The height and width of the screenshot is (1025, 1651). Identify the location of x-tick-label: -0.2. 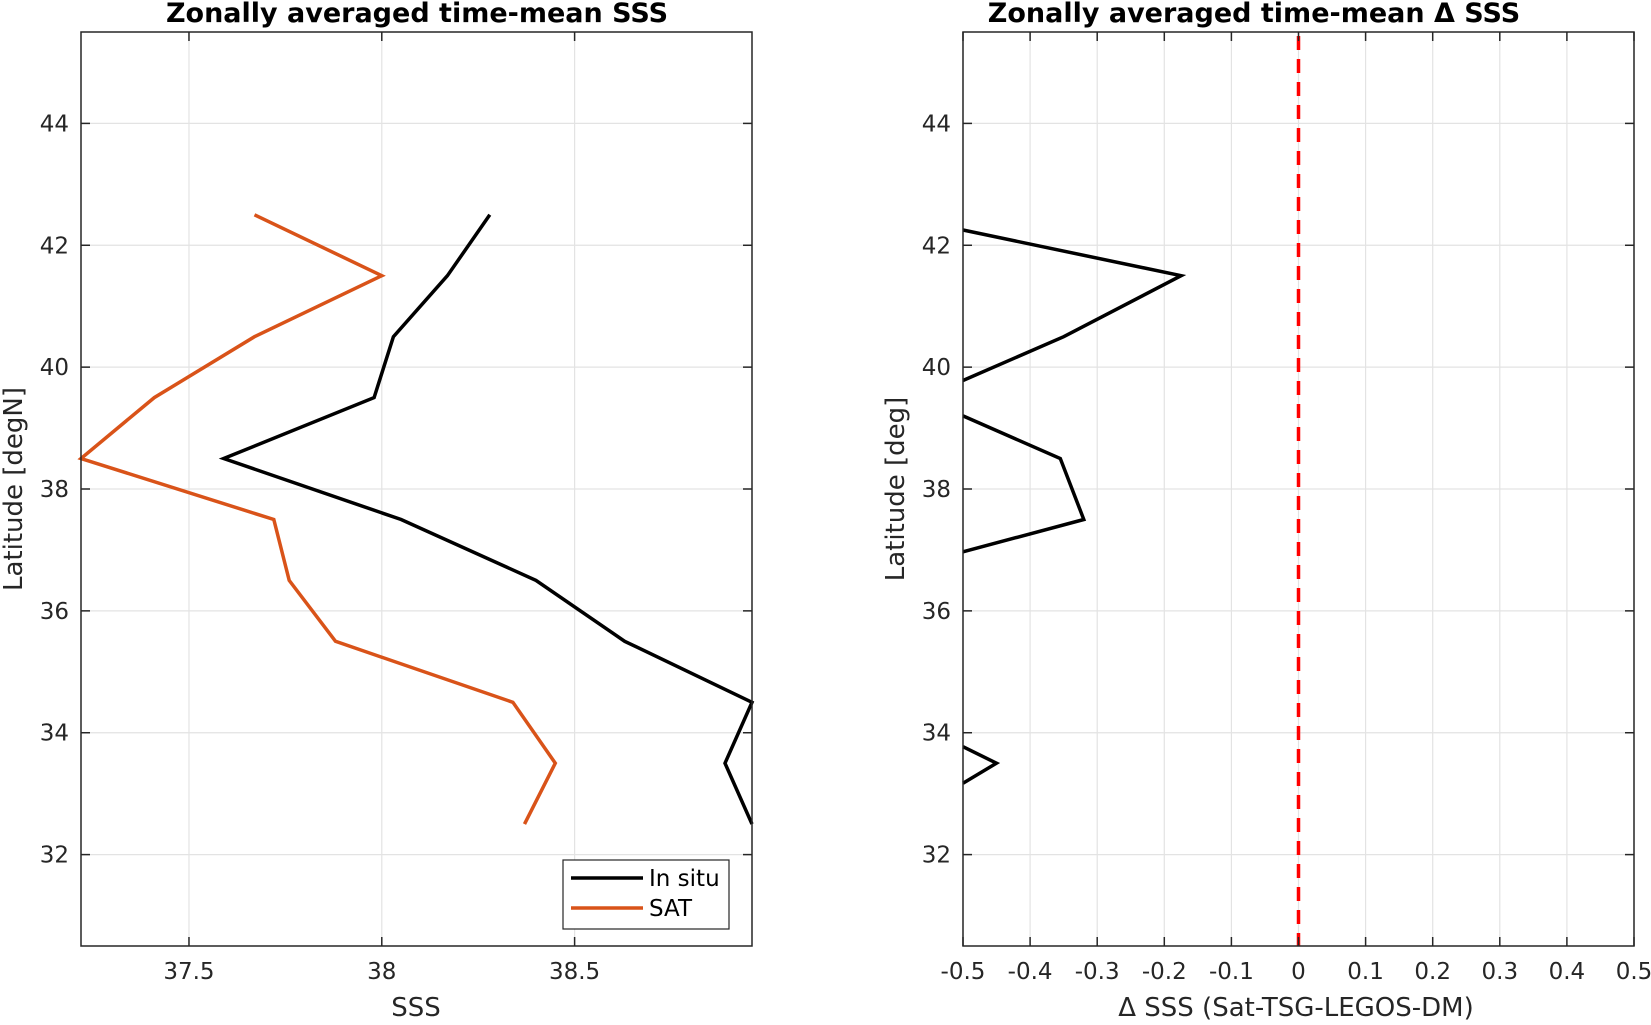
(1164, 972).